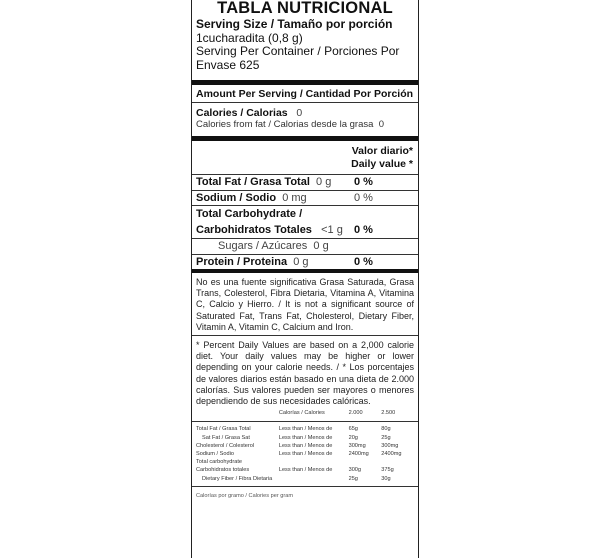 This screenshot has width=600, height=558. Describe the element at coordinates (337, 413) in the screenshot. I see `calorie-header: Calorías / Calories 2.000 2.500` at that location.